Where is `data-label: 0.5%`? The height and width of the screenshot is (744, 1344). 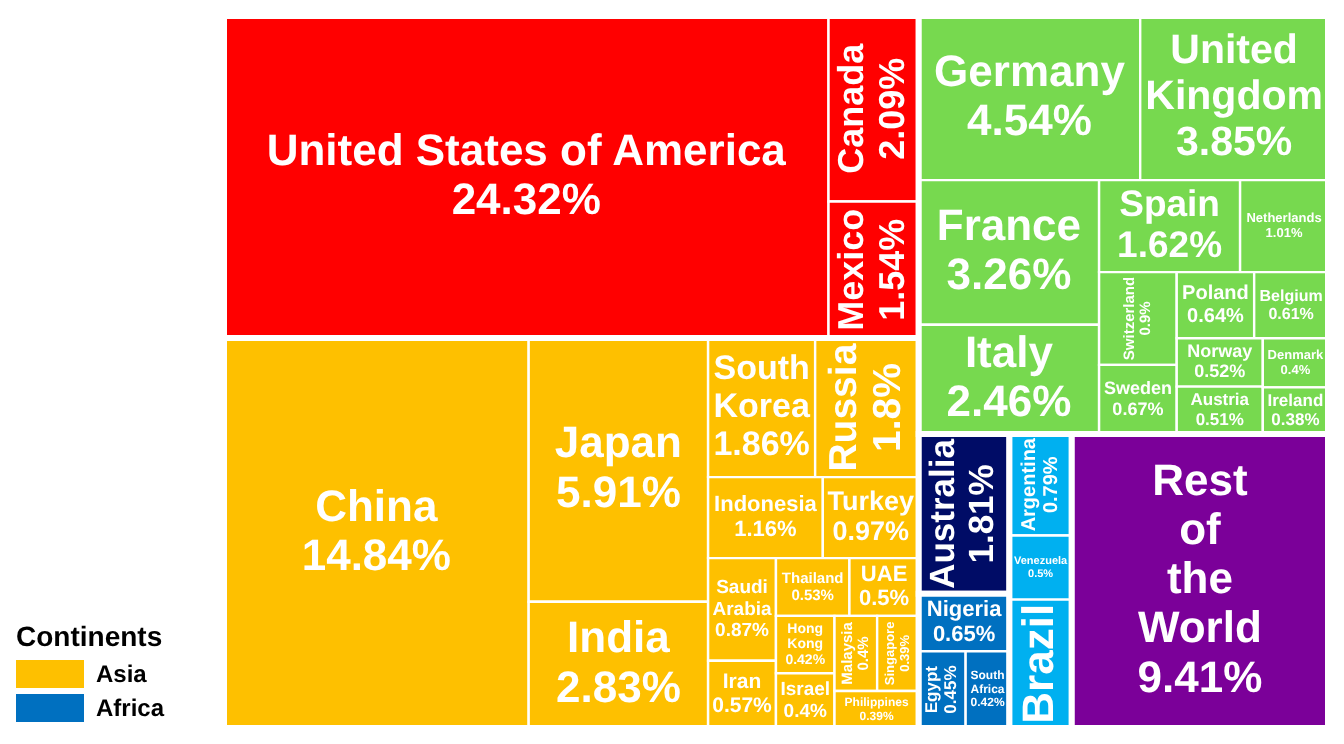 data-label: 0.5% is located at coordinates (884, 599).